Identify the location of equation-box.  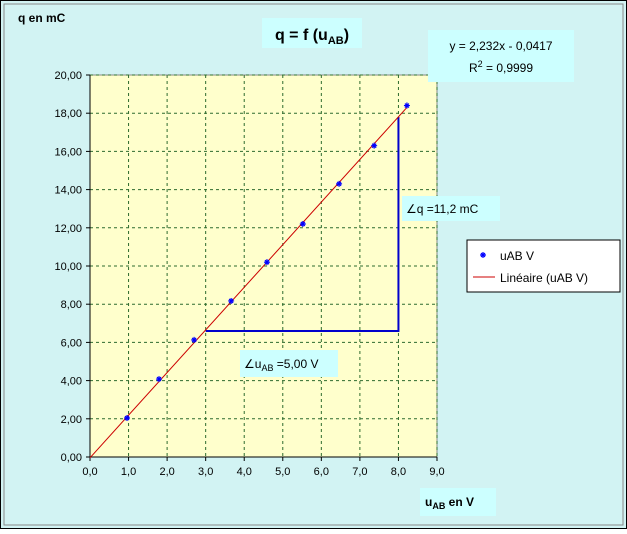
(501, 56).